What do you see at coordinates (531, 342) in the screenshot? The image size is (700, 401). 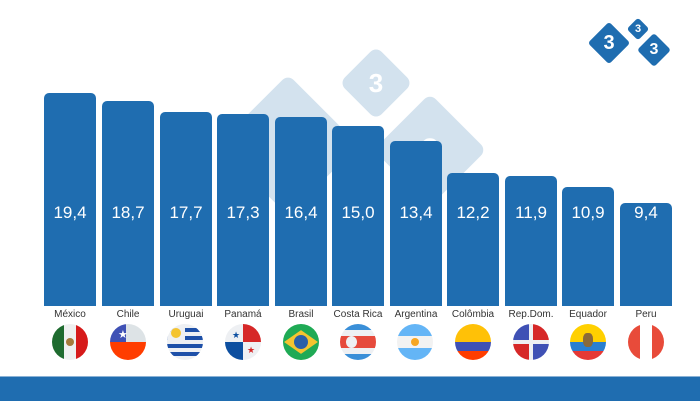 I see `dominican-republic-flag-icon` at bounding box center [531, 342].